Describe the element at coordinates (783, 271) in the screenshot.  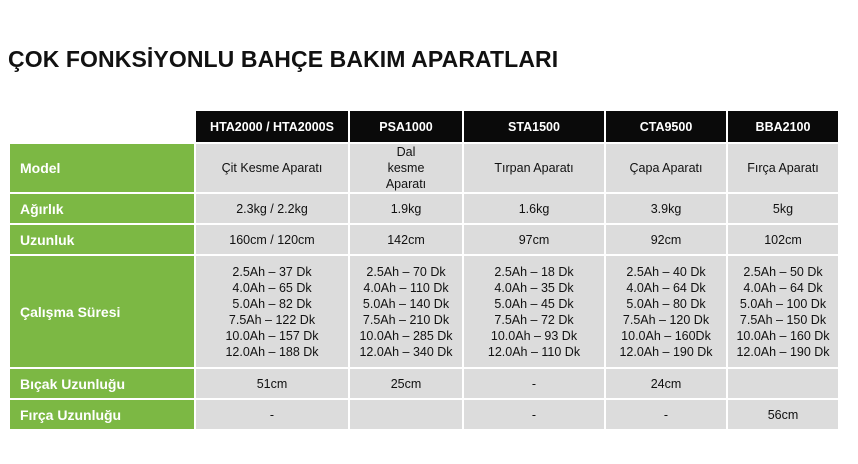
I see `runtime-line: 2.5Ah – 50 Dk` at that location.